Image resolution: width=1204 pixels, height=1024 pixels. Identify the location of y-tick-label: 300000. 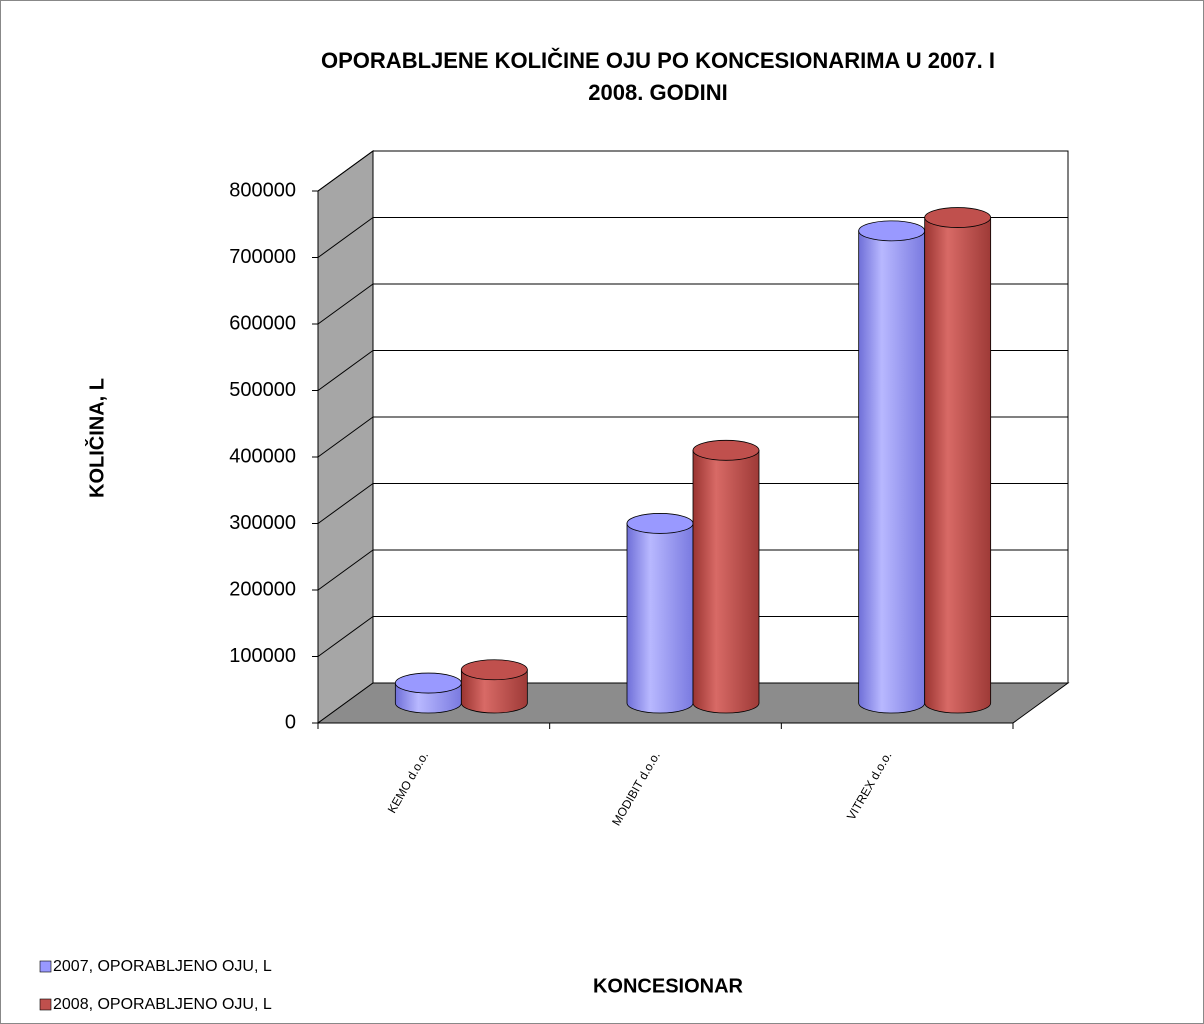
(262, 523).